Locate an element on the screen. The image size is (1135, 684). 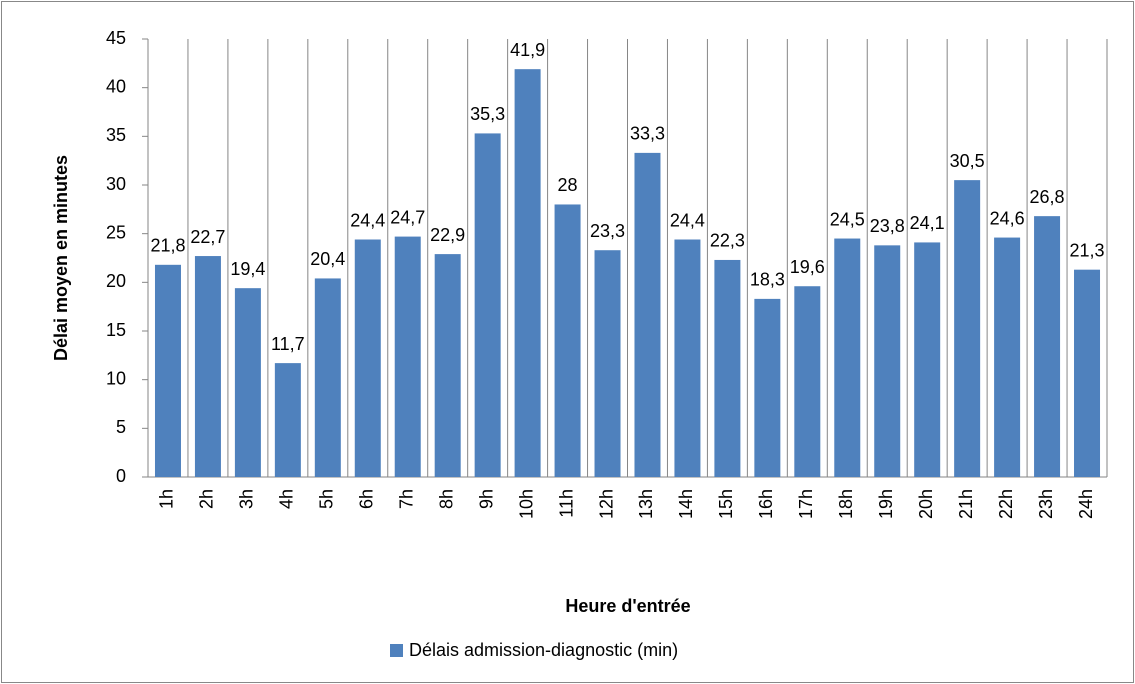
x-tick-label: 2h is located at coordinates (207, 499).